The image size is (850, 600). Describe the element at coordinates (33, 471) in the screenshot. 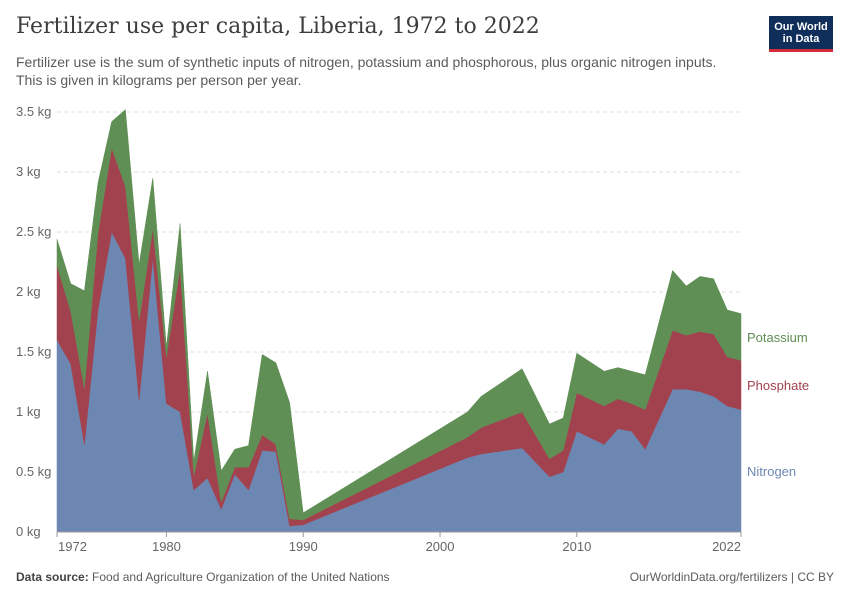

I see `y-tick-label: 0.5 kg` at that location.